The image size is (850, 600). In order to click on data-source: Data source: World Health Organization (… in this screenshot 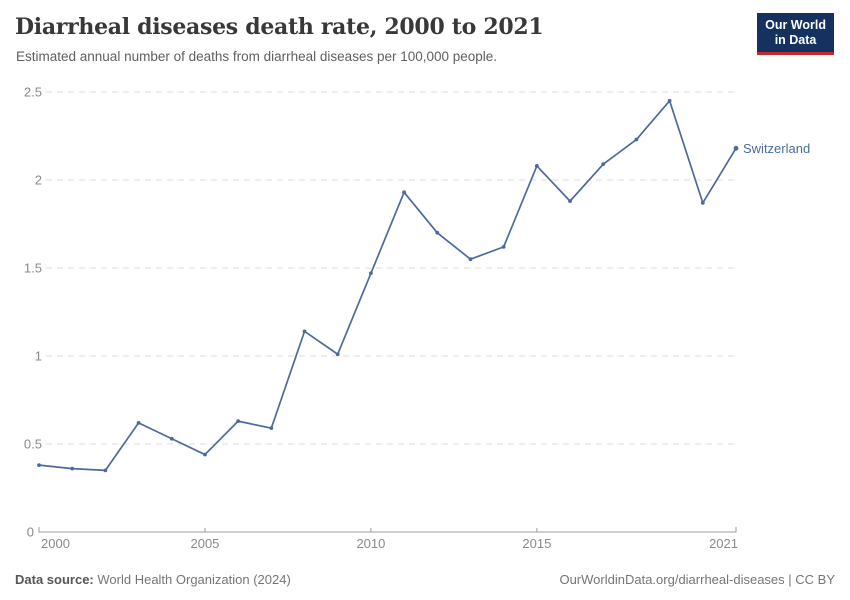, I will do `click(153, 579)`.